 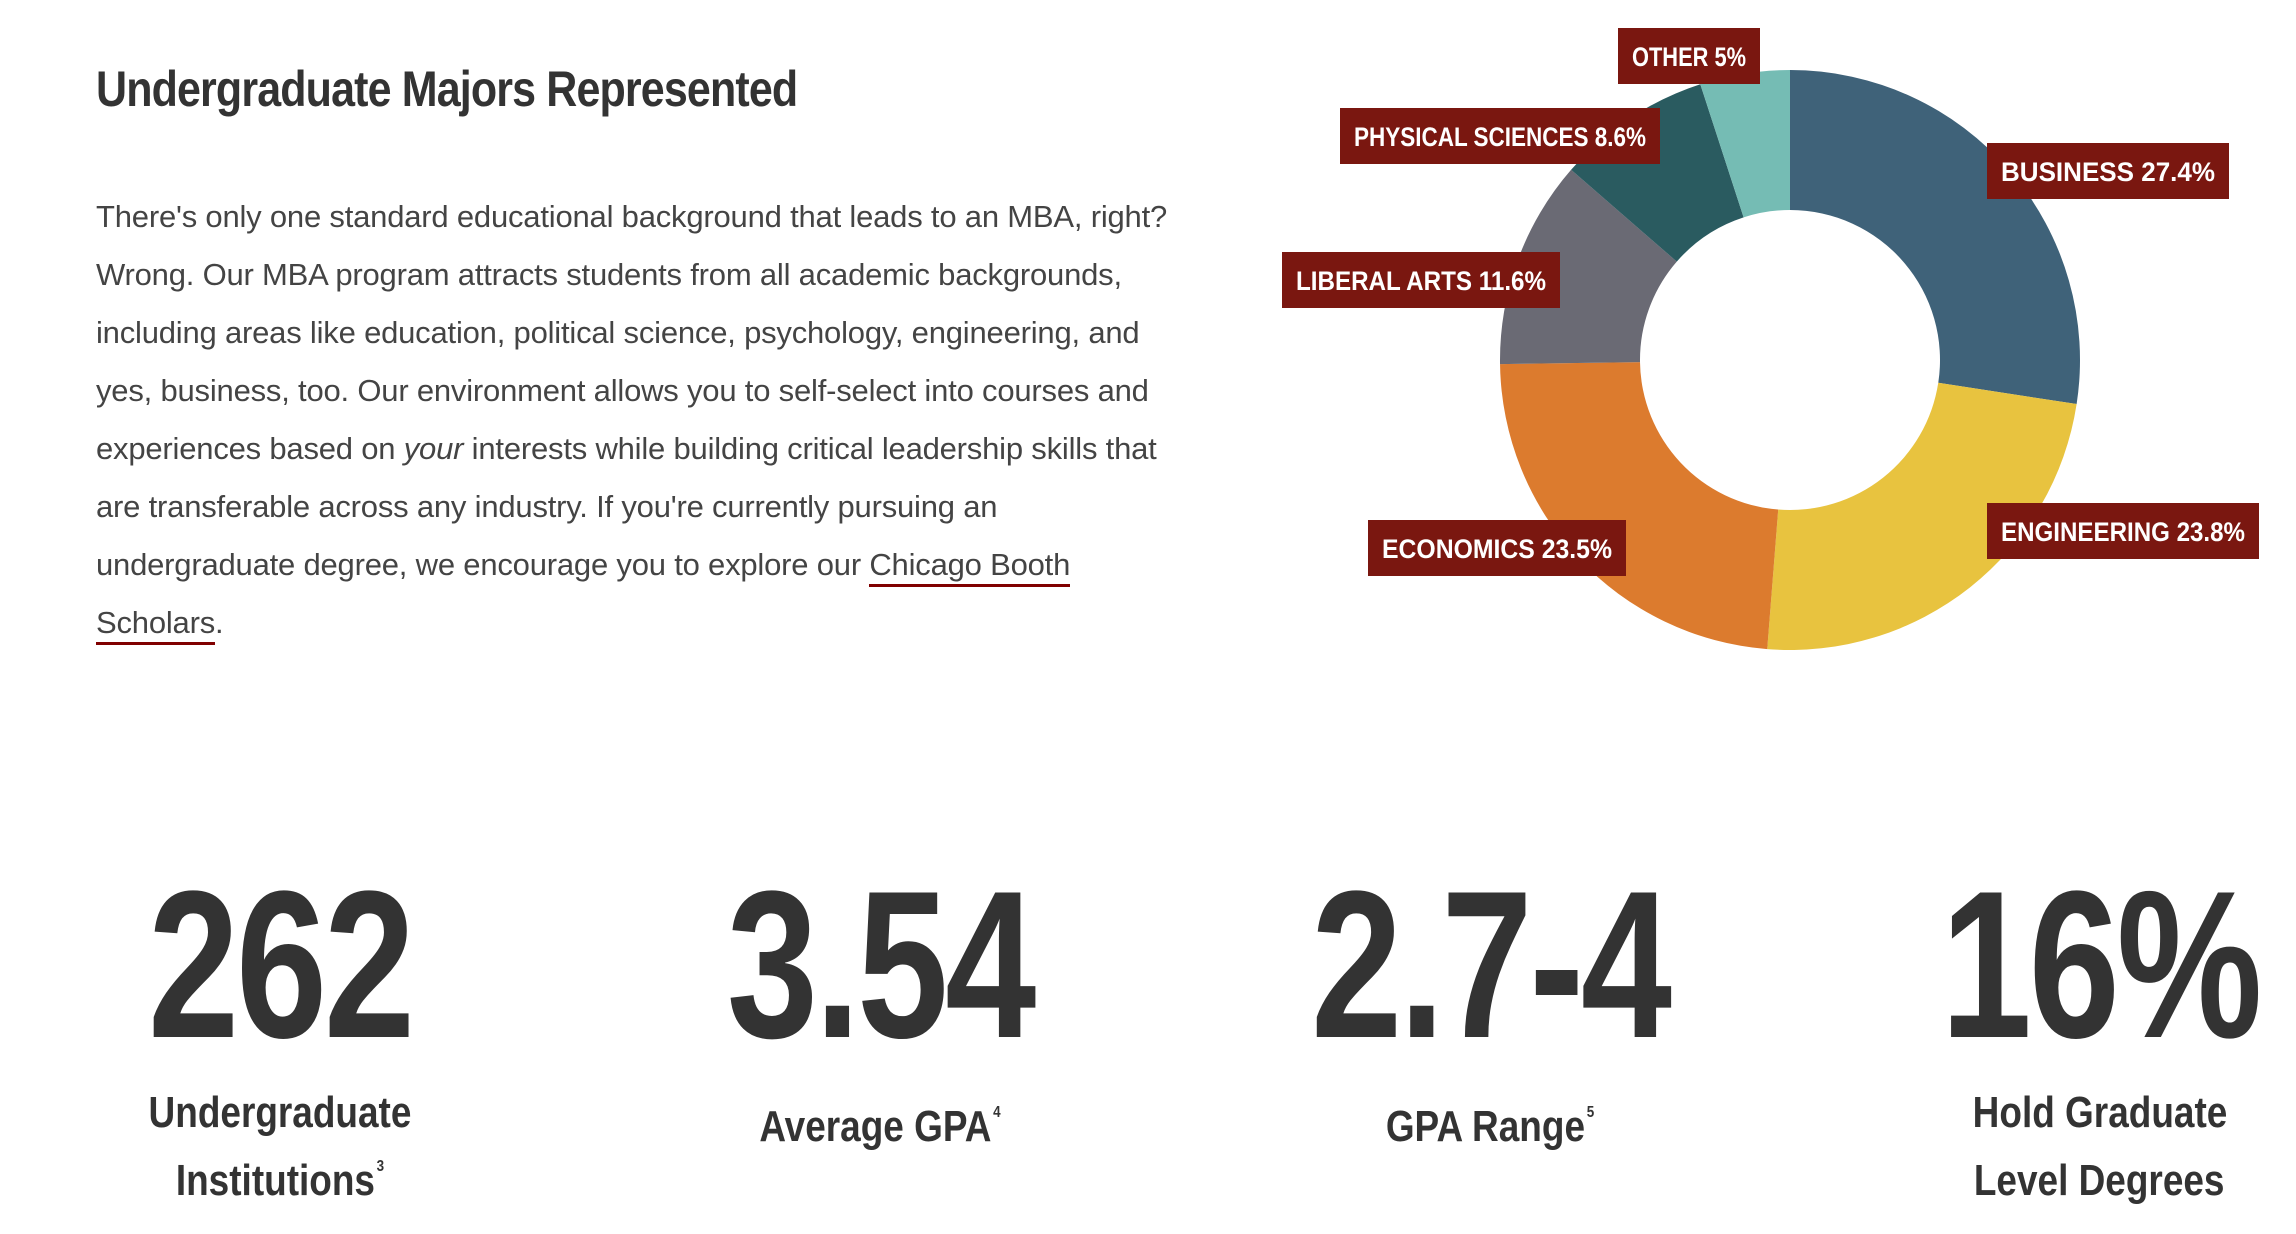 I want to click on slice-label-text: PHYSICAL SCIENCES 8.6%, so click(x=1500, y=137).